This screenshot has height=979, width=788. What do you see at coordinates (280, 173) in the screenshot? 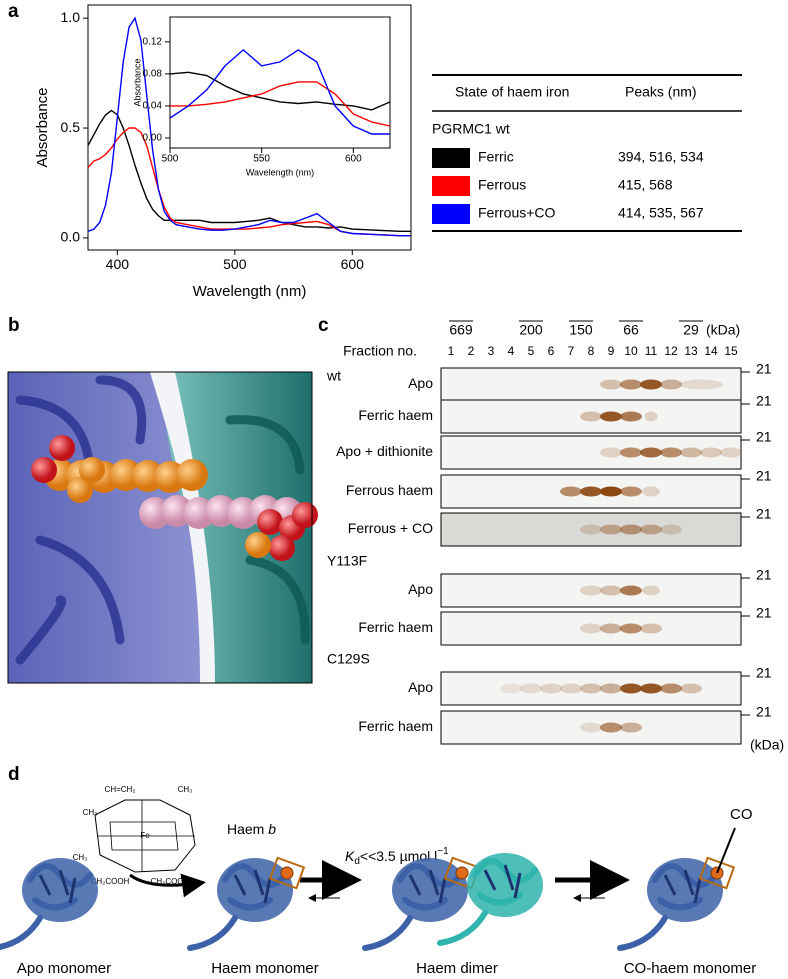
I see `x-axis-label: Wavelength (nm)` at bounding box center [280, 173].